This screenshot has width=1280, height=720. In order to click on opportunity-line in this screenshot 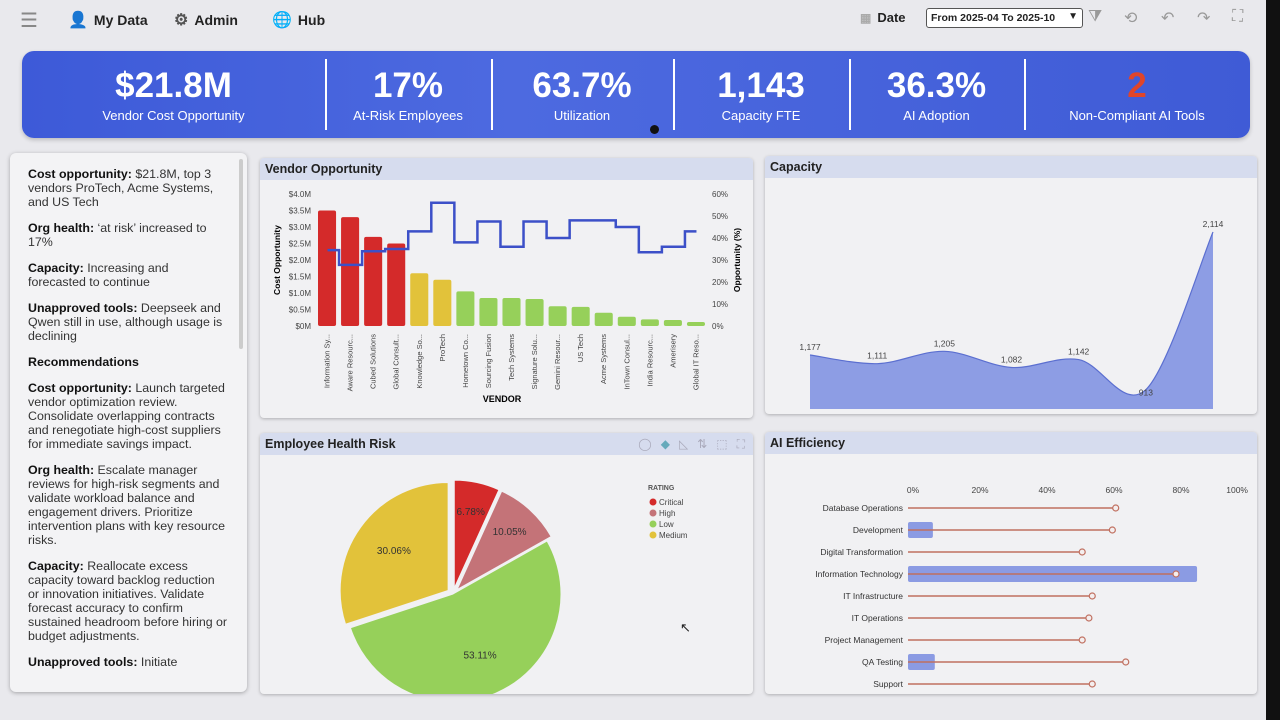, I will do `click(512, 234)`.